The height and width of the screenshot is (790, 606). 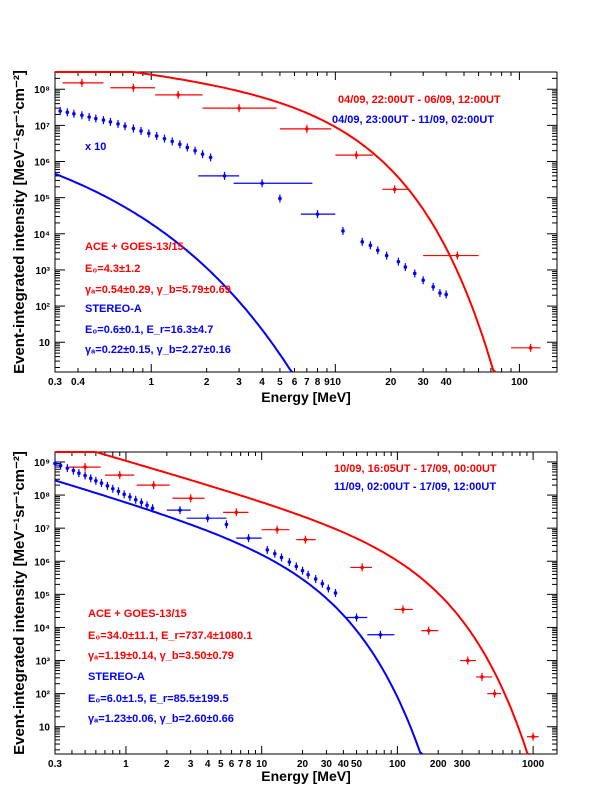 What do you see at coordinates (42, 235) in the screenshot?
I see `top-y-tick-label: 10⁴` at bounding box center [42, 235].